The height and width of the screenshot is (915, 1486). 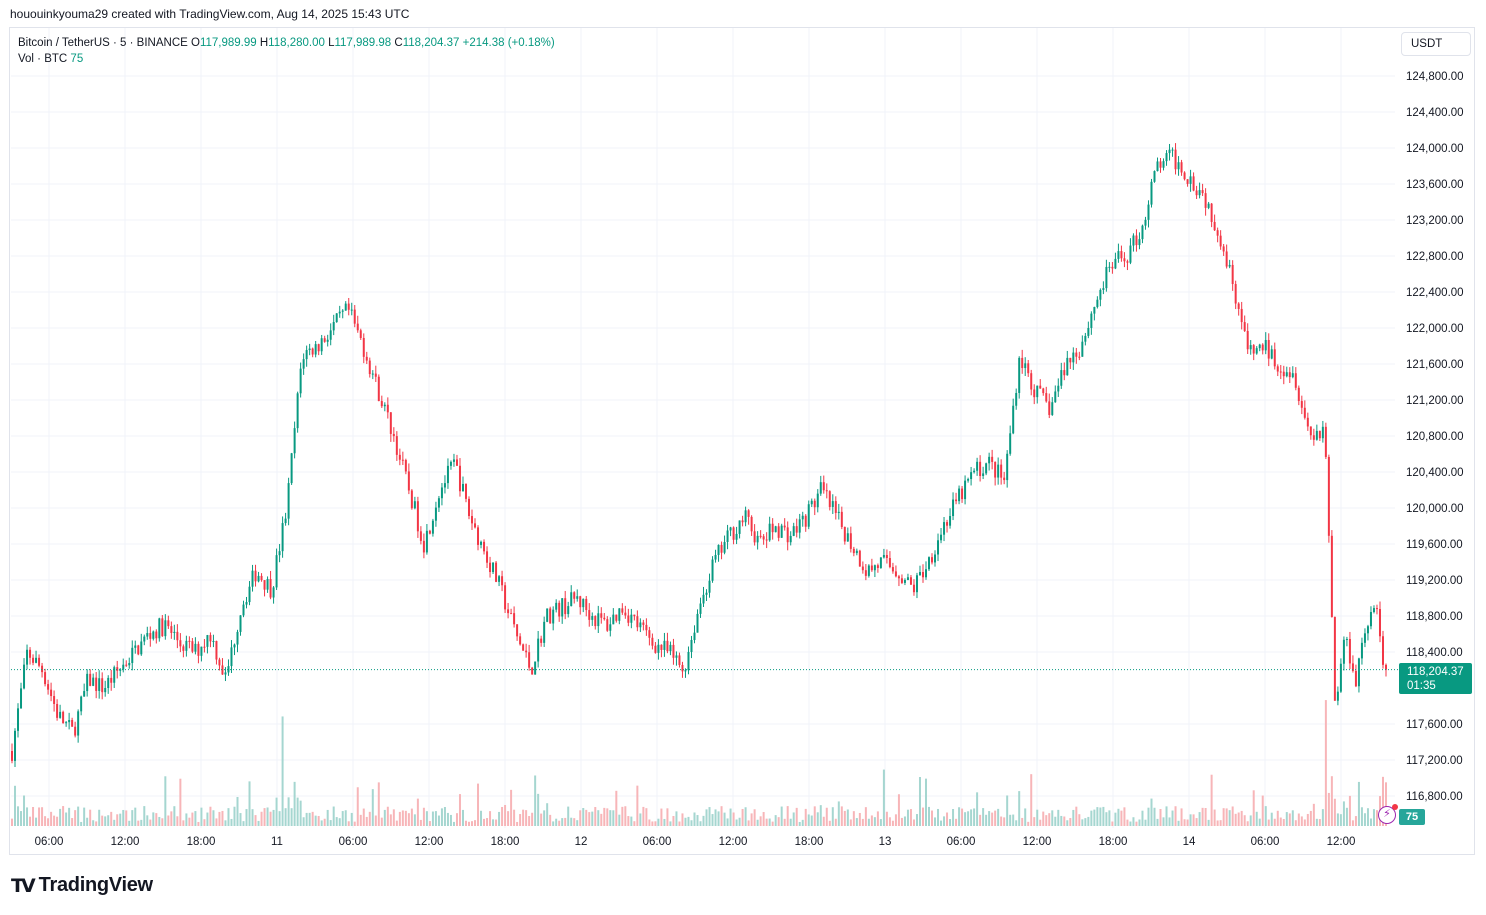 What do you see at coordinates (1435, 293) in the screenshot?
I see `y-tick-label: 122,400.00` at bounding box center [1435, 293].